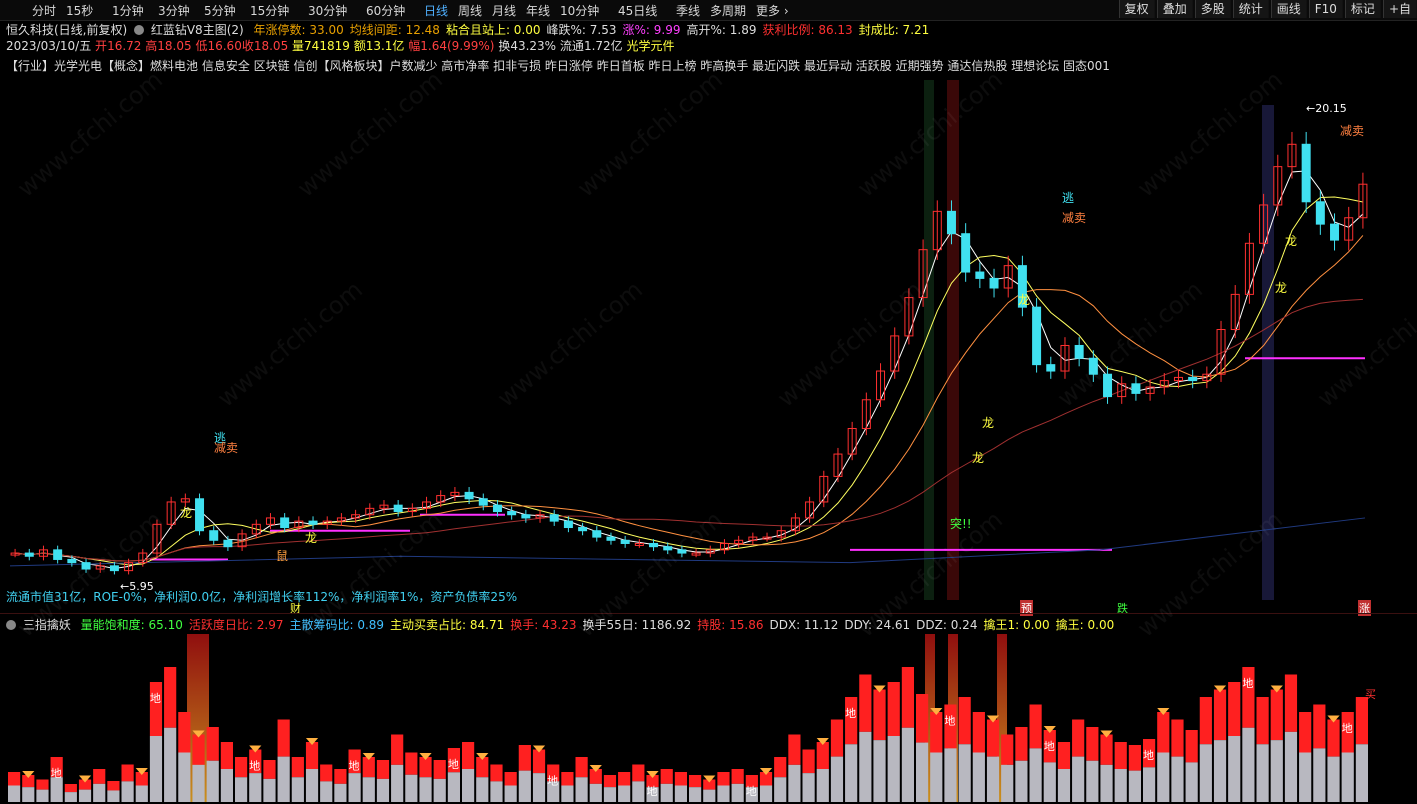 The image size is (1417, 804). I want to click on di-label-45: 地, so click(651, 791).